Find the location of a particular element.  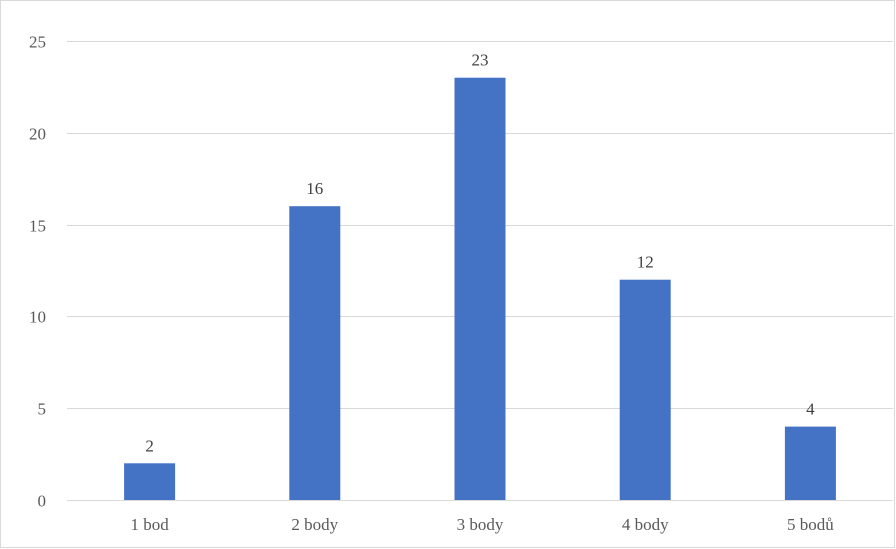

y-tick-label: 20 is located at coordinates (37, 134).